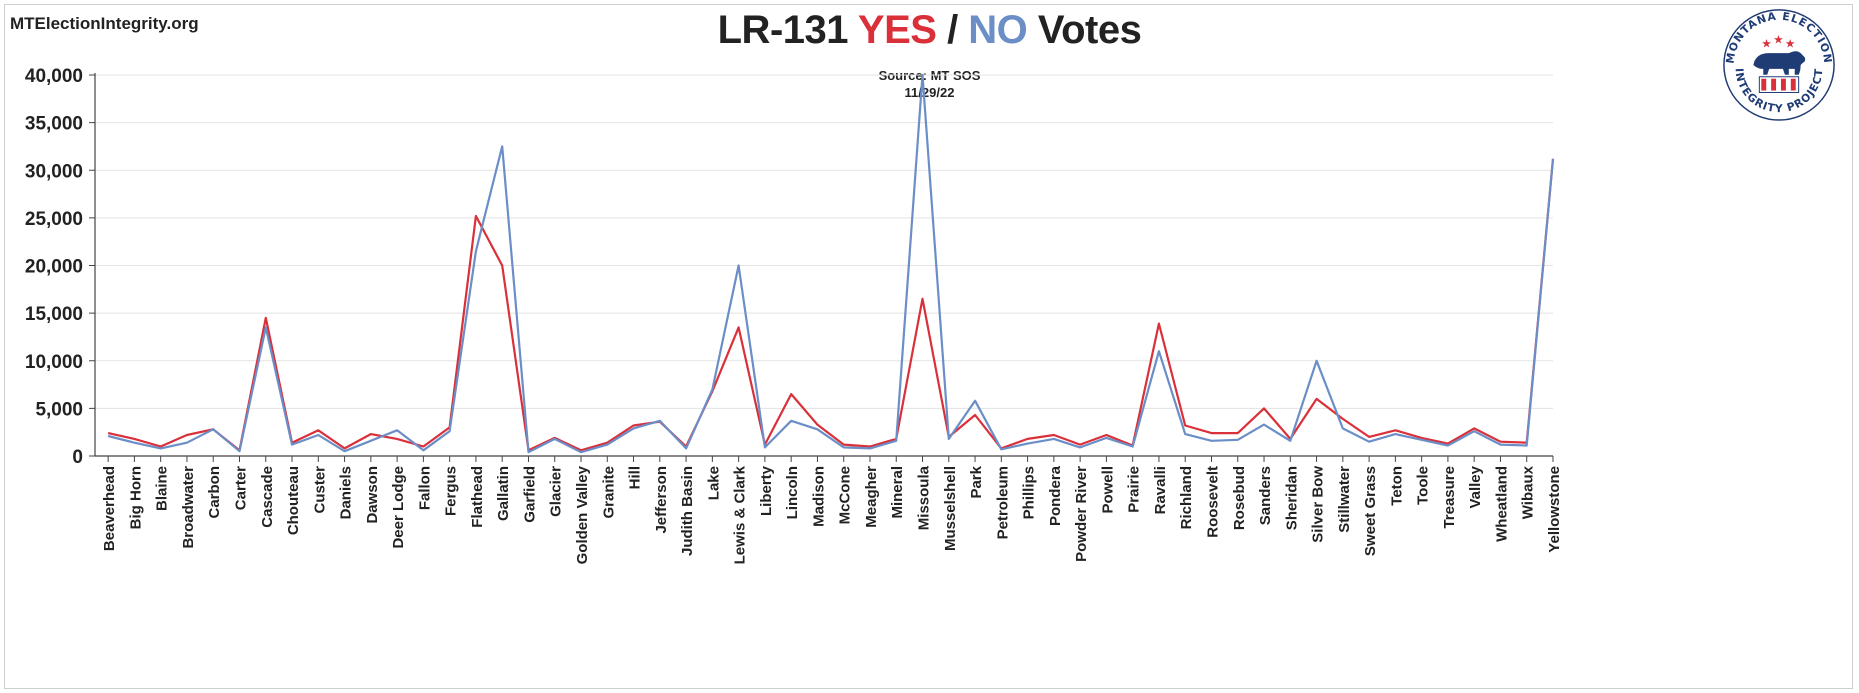 The image size is (1859, 693). Describe the element at coordinates (54, 124) in the screenshot. I see `y-tick-label: 35,000` at that location.